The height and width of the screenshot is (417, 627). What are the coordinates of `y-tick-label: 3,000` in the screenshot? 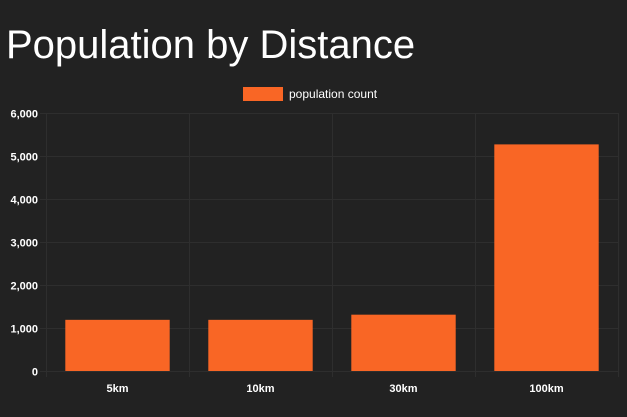 It's located at (24, 244).